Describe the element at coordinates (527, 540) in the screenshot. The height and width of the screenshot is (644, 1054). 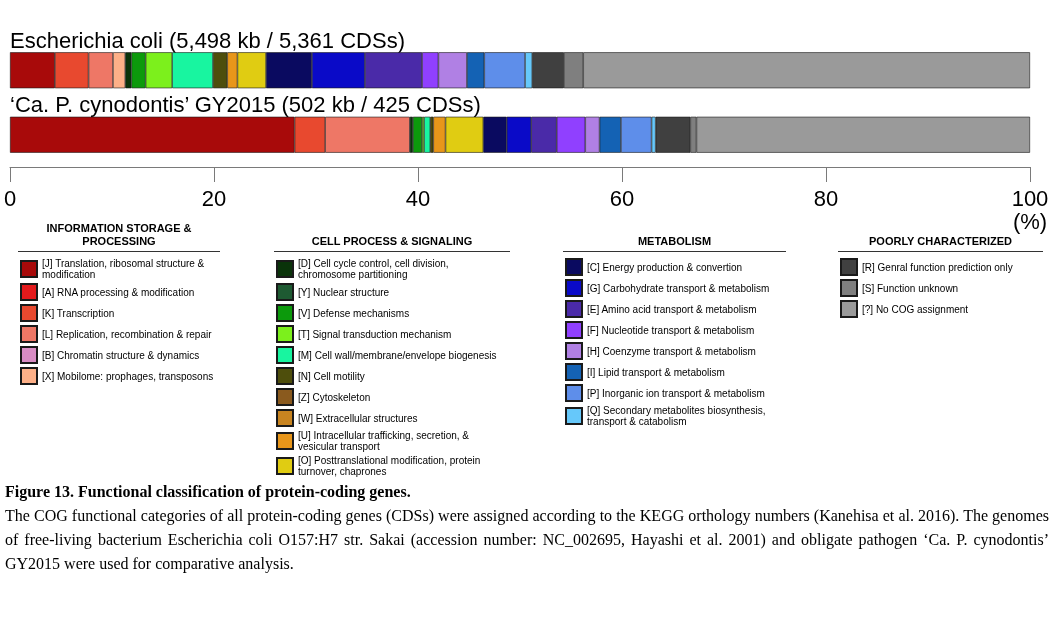
I see `text: The COG functional categories of all protein-coding genes (CDSs) were assigned according to the KEGG orthology numbers (Kanehisa et al. 2016). The genomes of free-living bacterium Escherichia coli O157:H7 str. Sakai (accession number: NC_002695, Hayashi et al. 2001) and obligate pathogen ‘Ca. P. cynodontis’ GY2015 were used for comparative analysis.` at that location.